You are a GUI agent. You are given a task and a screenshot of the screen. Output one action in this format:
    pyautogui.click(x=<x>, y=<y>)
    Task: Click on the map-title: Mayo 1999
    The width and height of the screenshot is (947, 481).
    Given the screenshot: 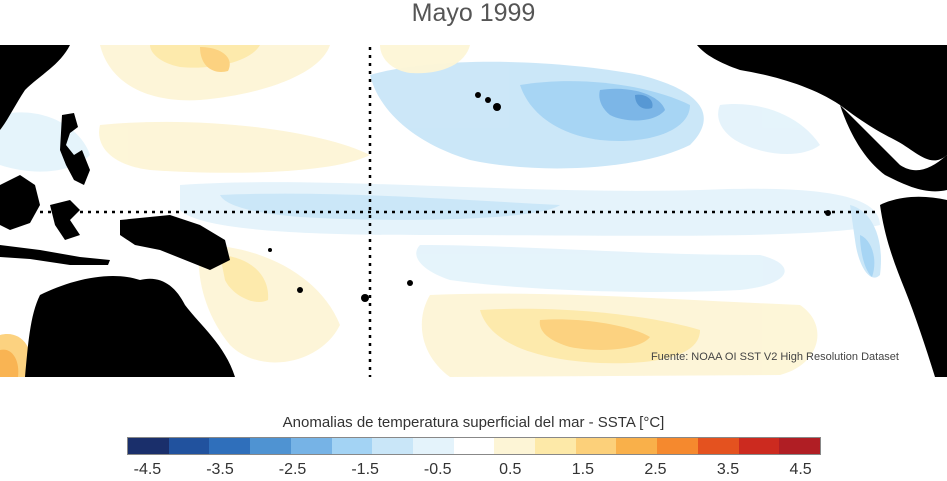 What is the action you would take?
    pyautogui.click(x=473, y=13)
    